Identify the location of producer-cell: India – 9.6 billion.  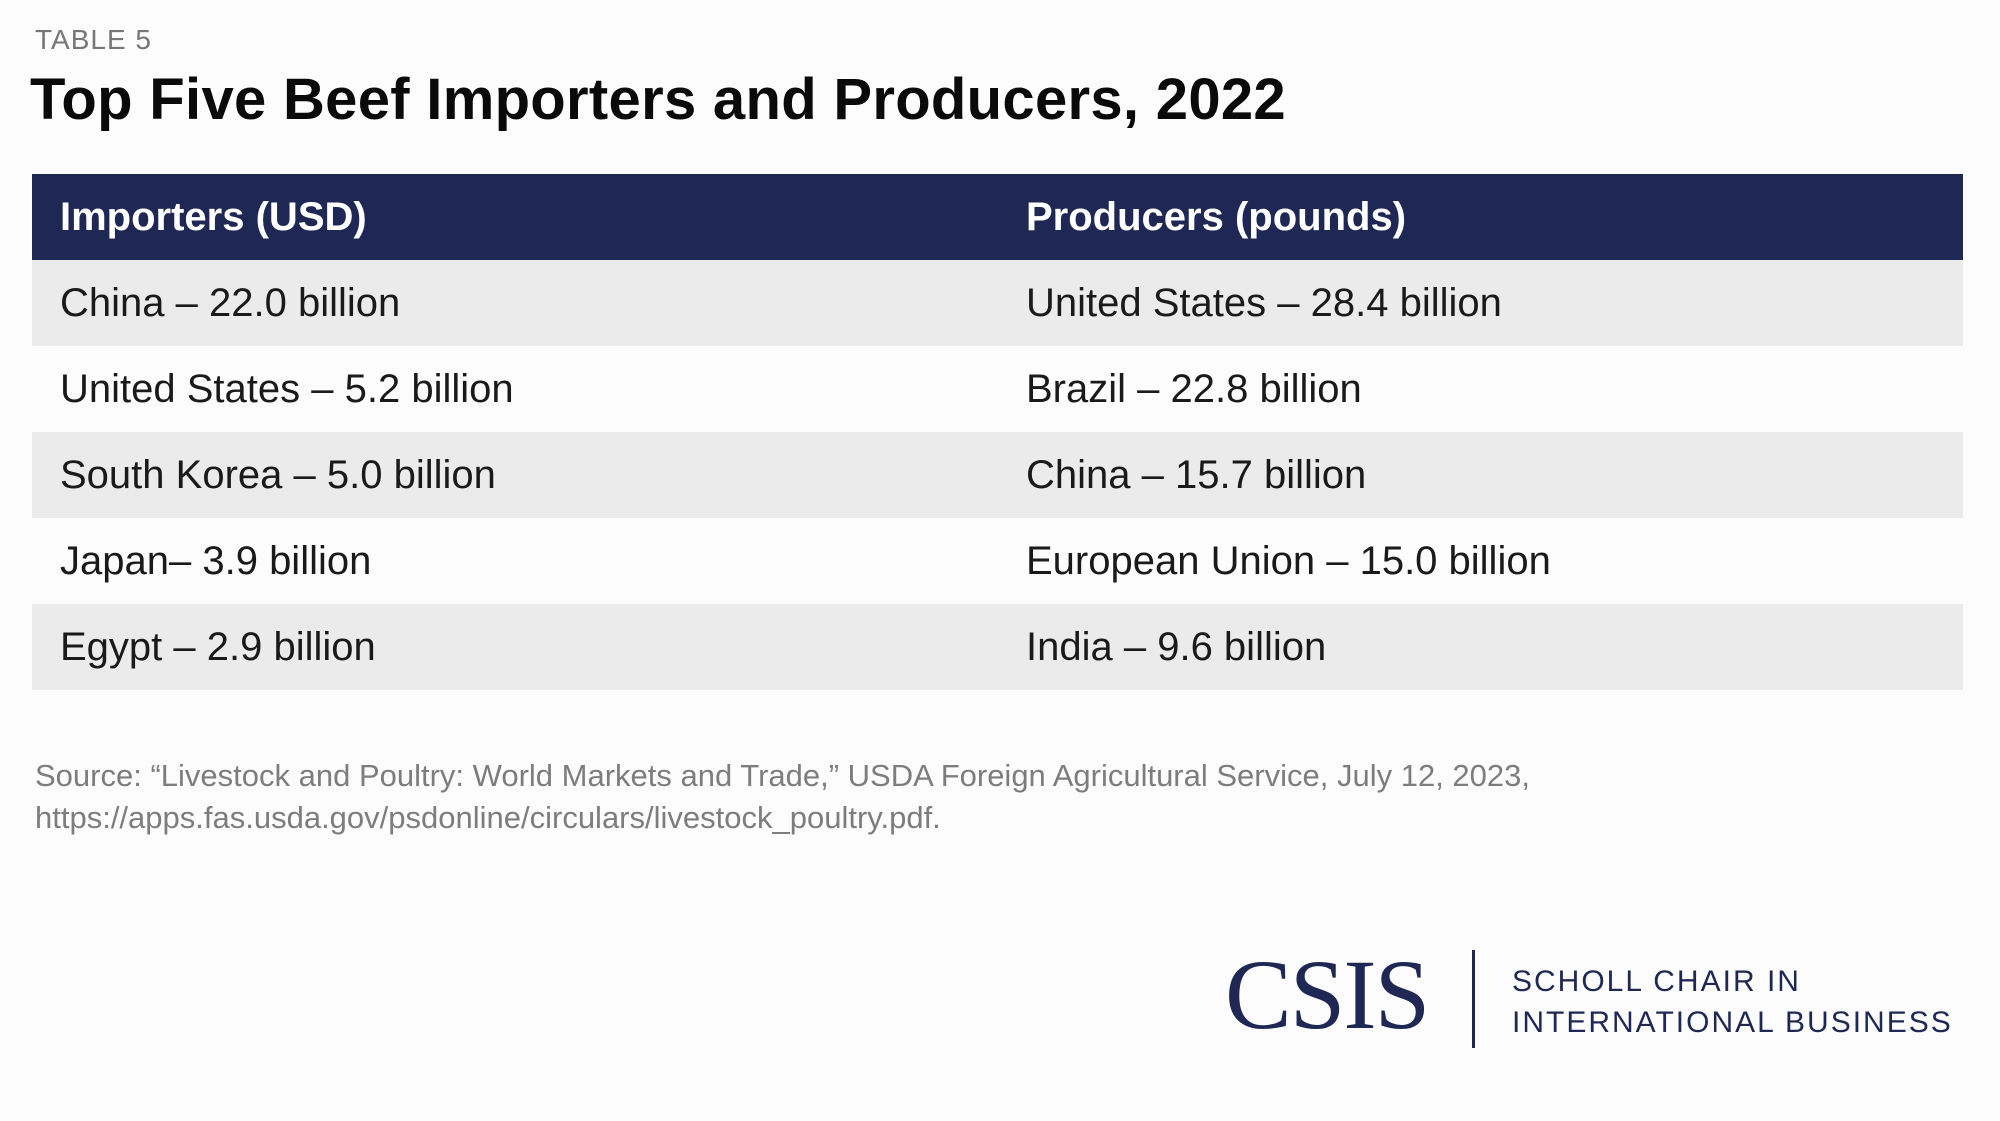
(1480, 647).